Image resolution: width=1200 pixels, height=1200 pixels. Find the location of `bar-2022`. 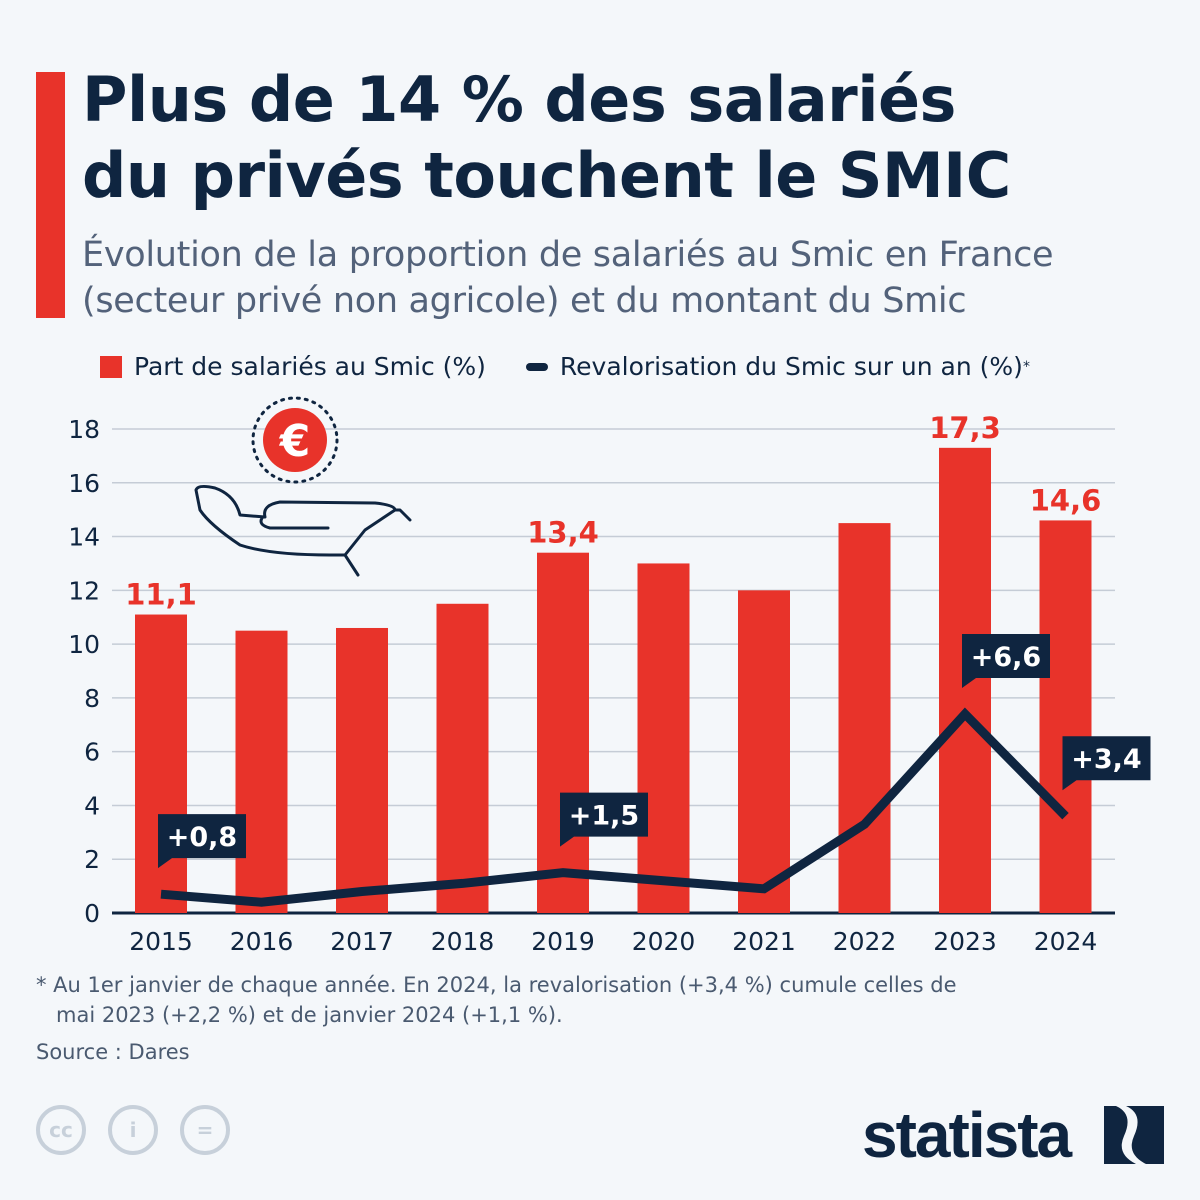

bar-2022 is located at coordinates (864, 718).